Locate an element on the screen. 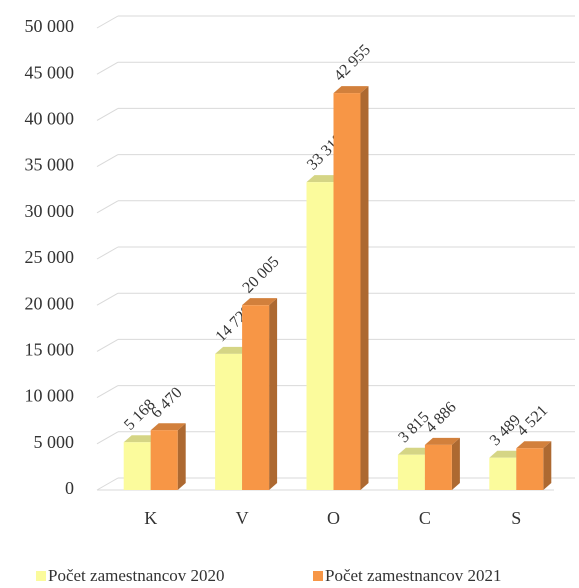  x-tick-label: S is located at coordinates (516, 518).